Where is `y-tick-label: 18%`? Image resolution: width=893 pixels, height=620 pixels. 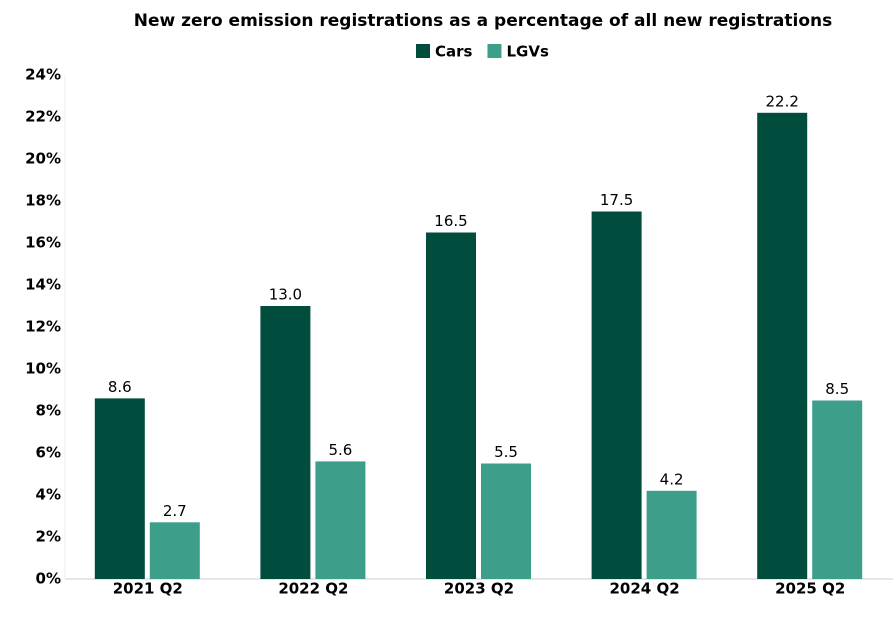
y-tick-label: 18% is located at coordinates (43, 201).